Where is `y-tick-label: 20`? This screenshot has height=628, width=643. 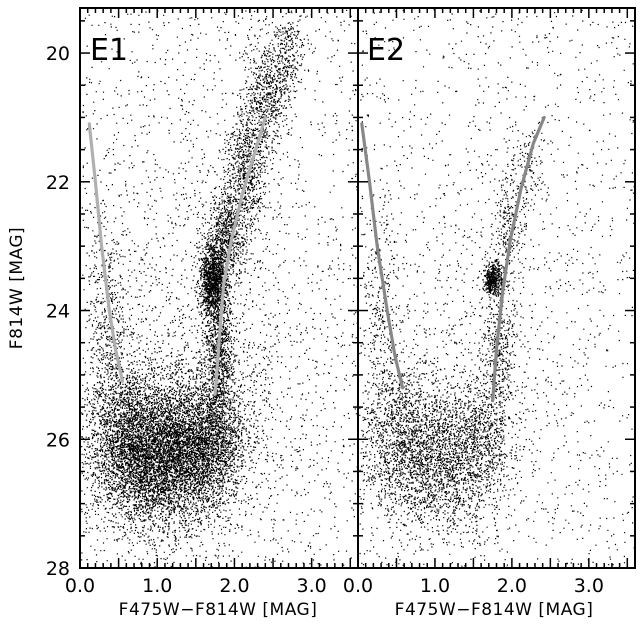
y-tick-label: 20 is located at coordinates (58, 54).